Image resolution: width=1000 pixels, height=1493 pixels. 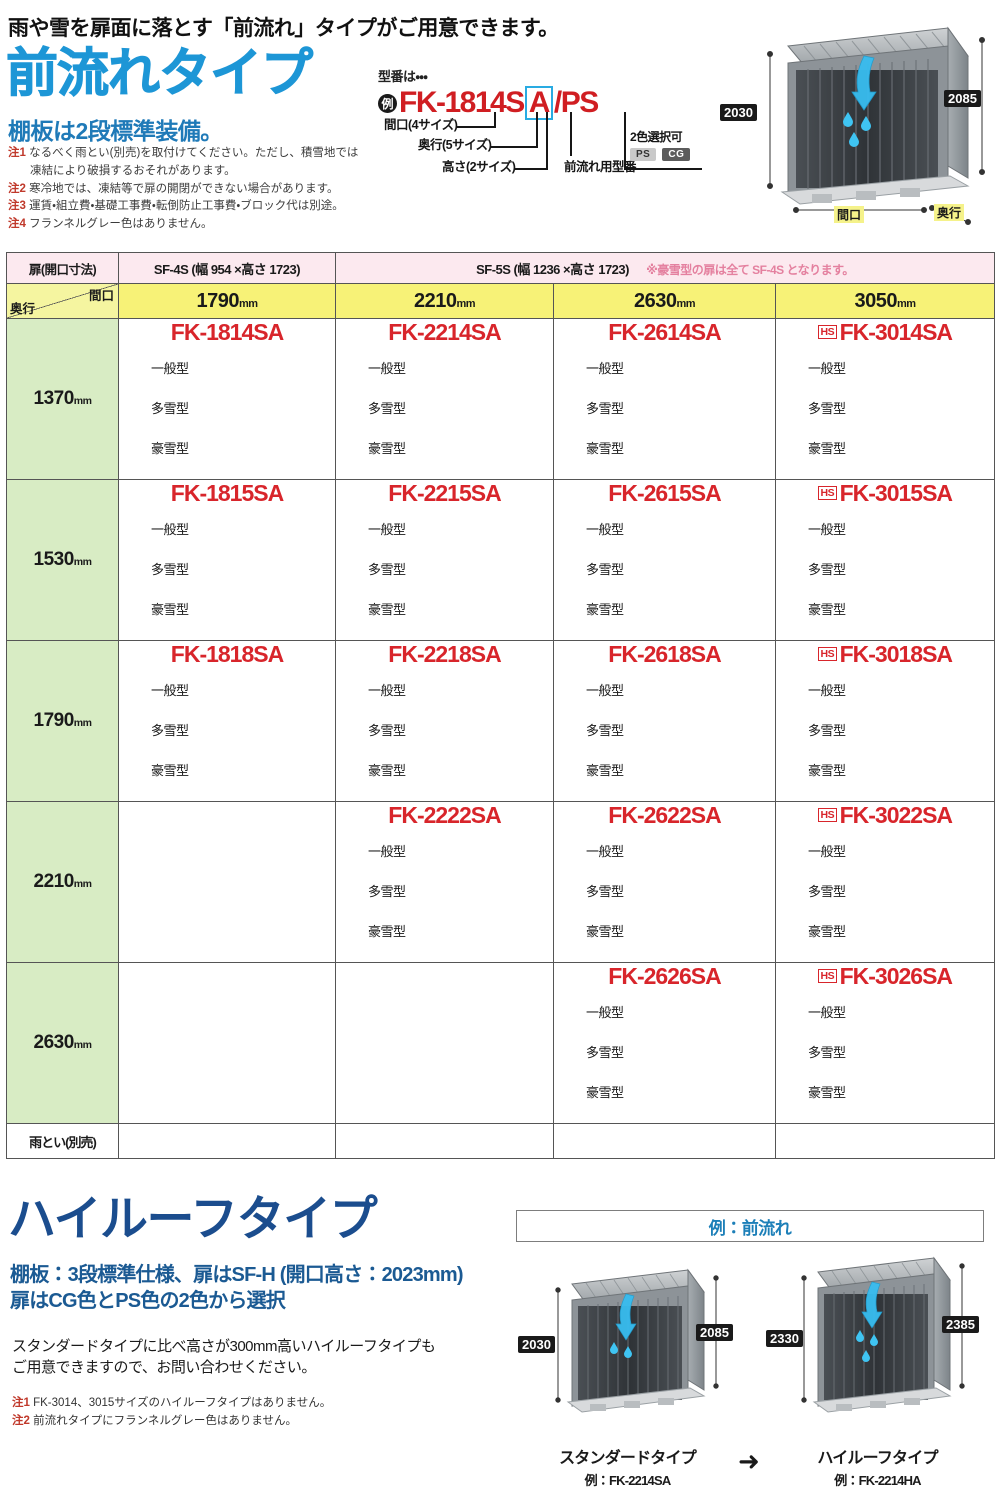 I want to click on product-cell-FK-2214SA: FK-2214SA 一般型多雪型豪雪型, so click(x=444, y=399).